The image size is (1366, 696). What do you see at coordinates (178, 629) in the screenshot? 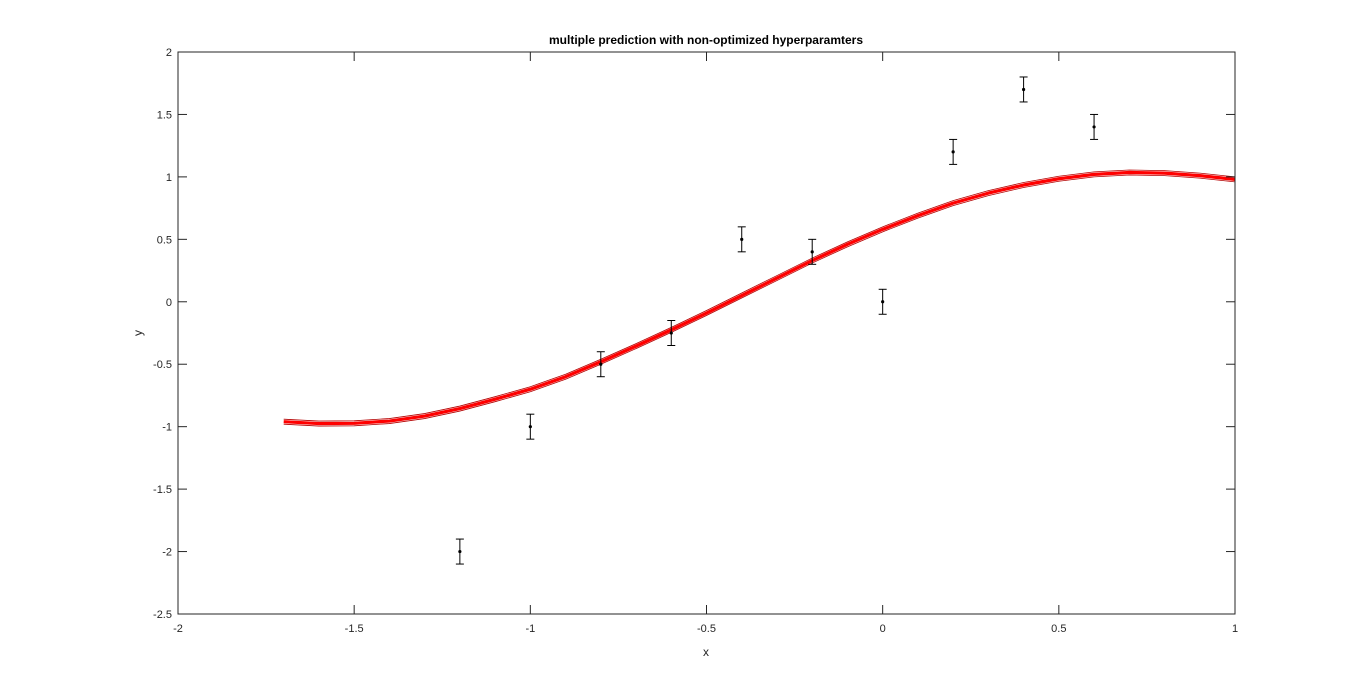
I see `x-tick-label: -2` at bounding box center [178, 629].